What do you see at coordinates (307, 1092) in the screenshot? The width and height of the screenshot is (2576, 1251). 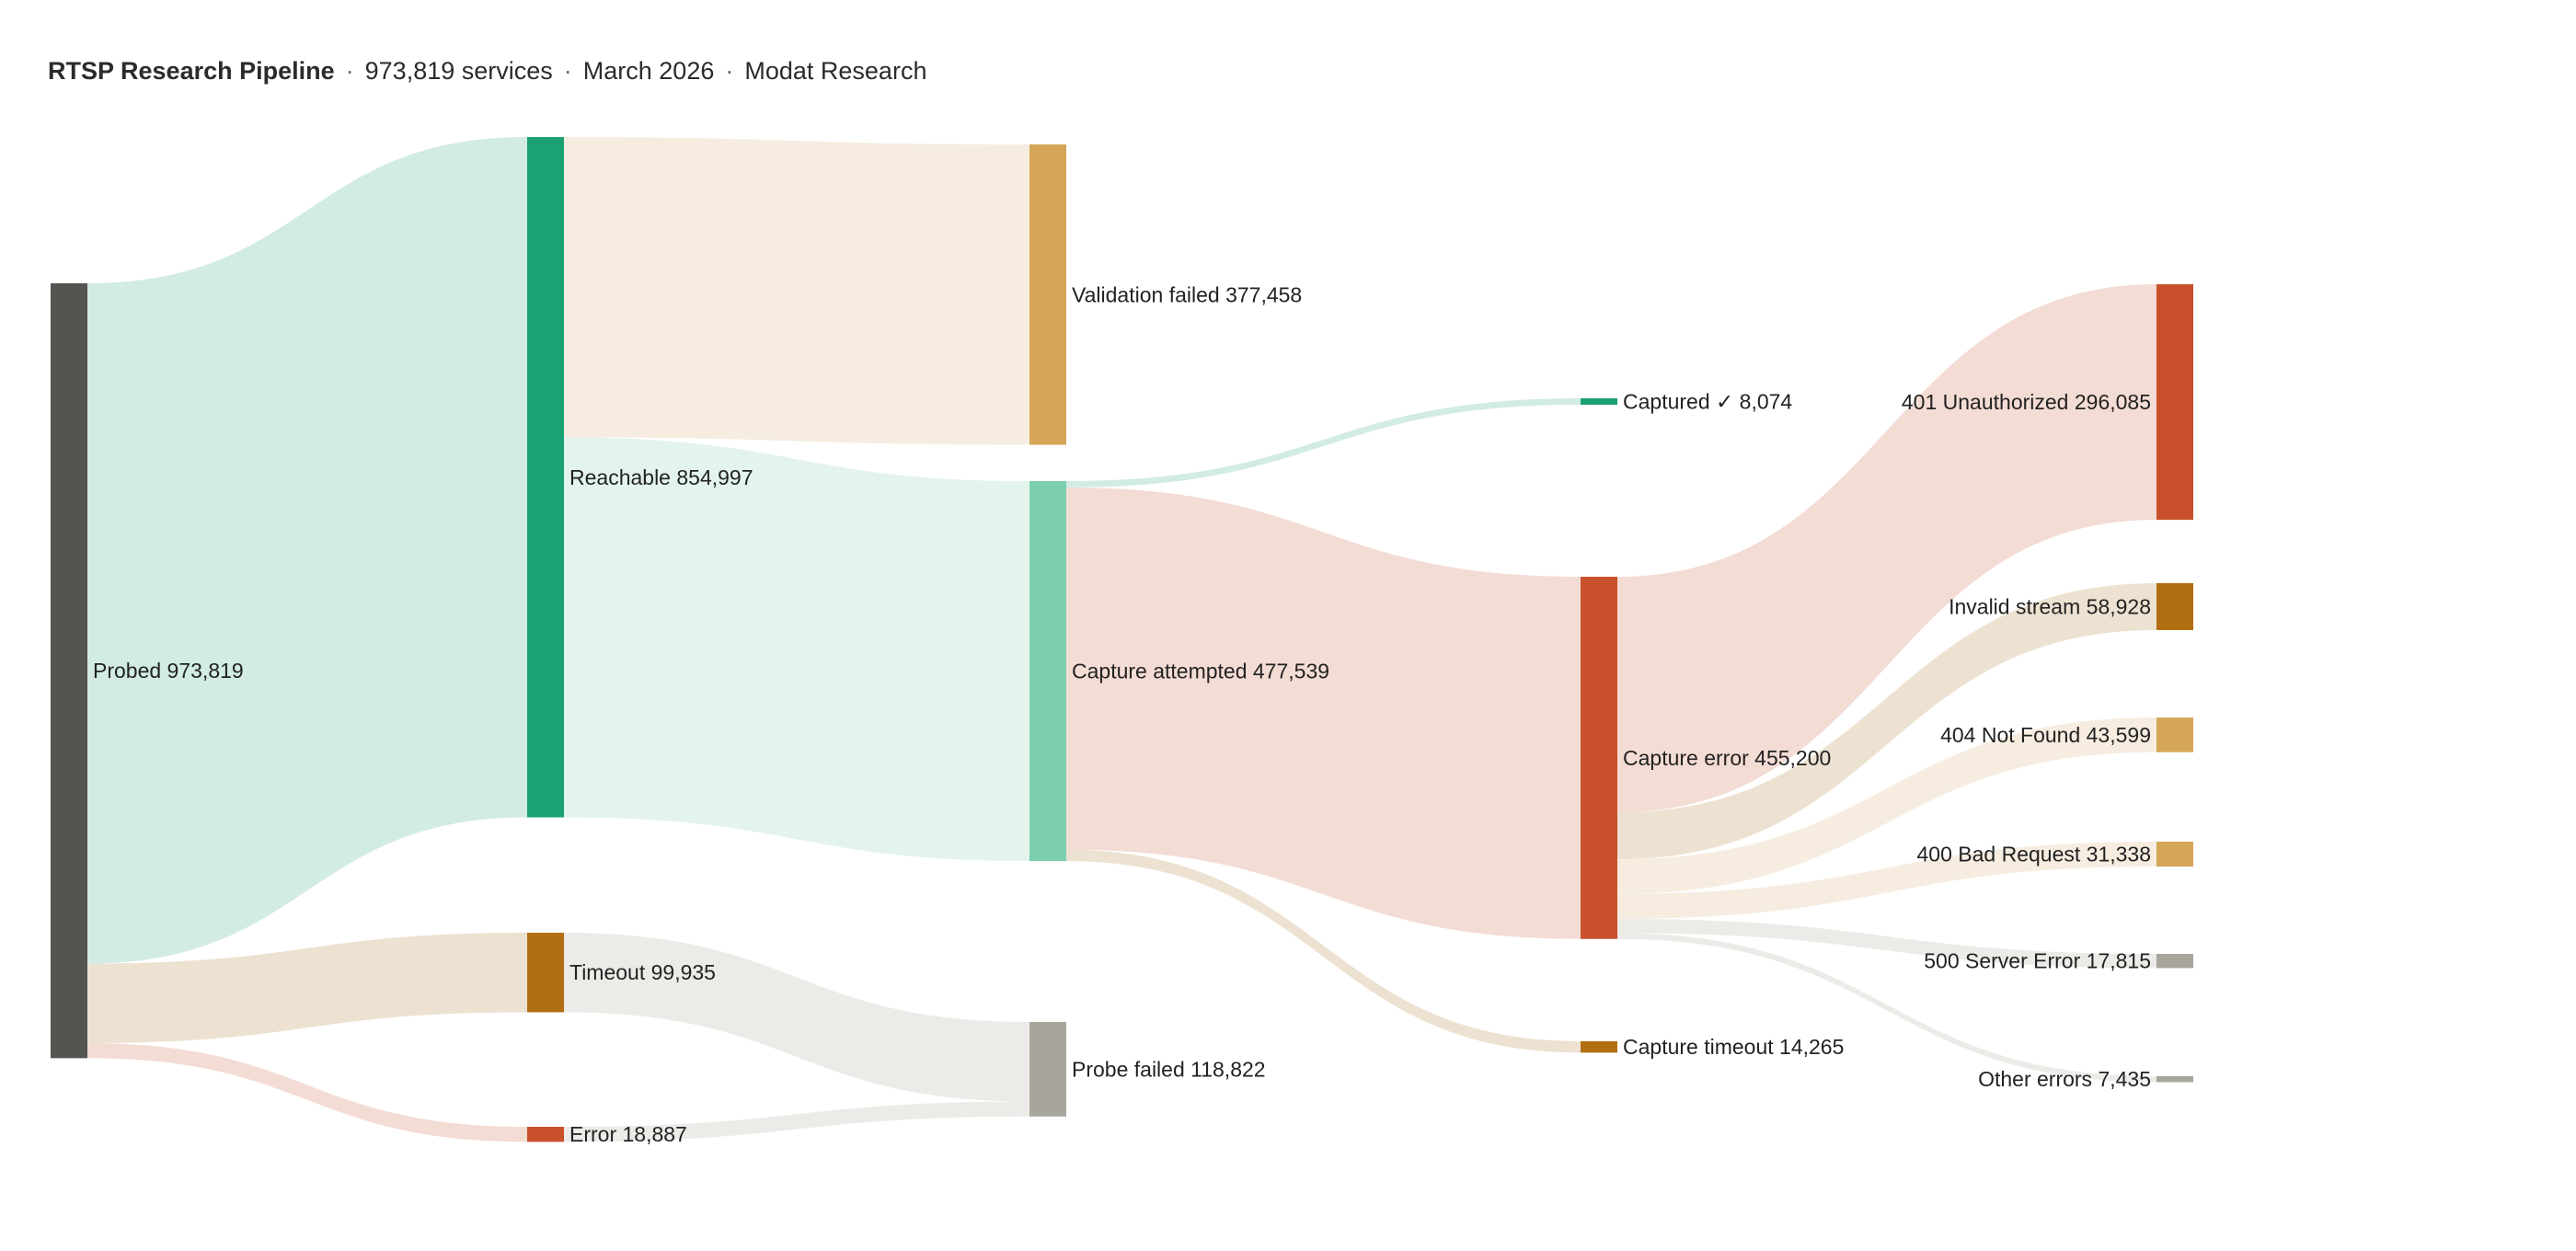 I see `flow-probed-to-error` at bounding box center [307, 1092].